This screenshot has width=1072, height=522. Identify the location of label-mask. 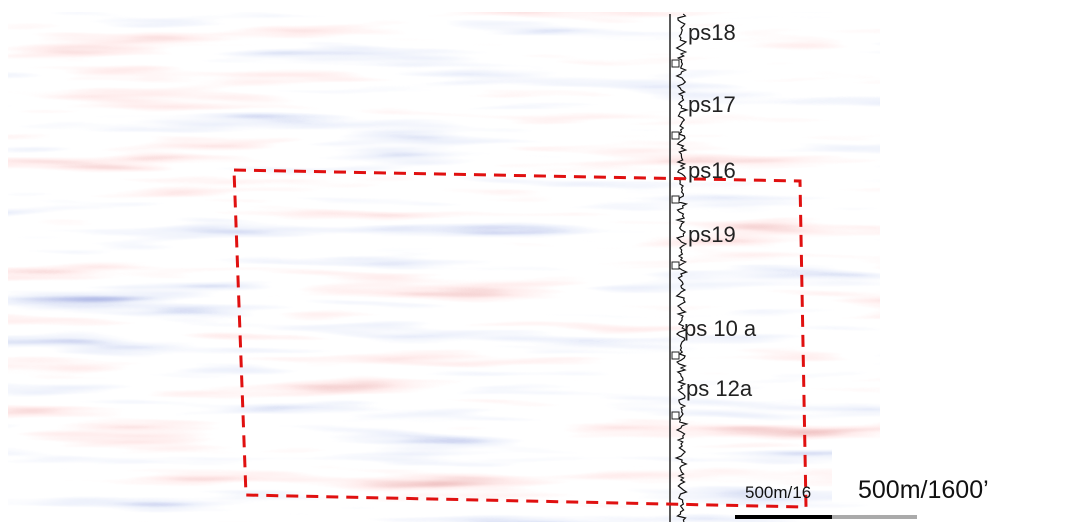
(856, 471).